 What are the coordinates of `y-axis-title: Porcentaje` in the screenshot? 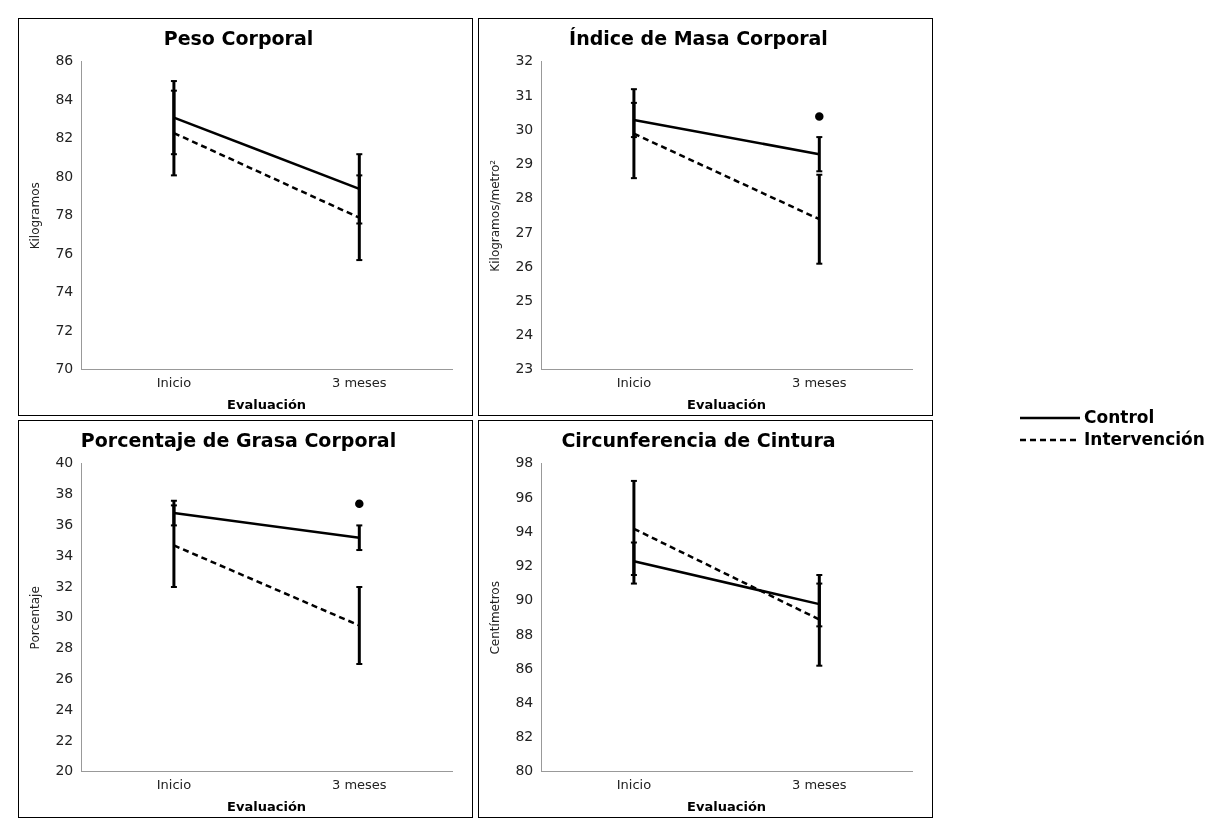 It's located at (35, 618).